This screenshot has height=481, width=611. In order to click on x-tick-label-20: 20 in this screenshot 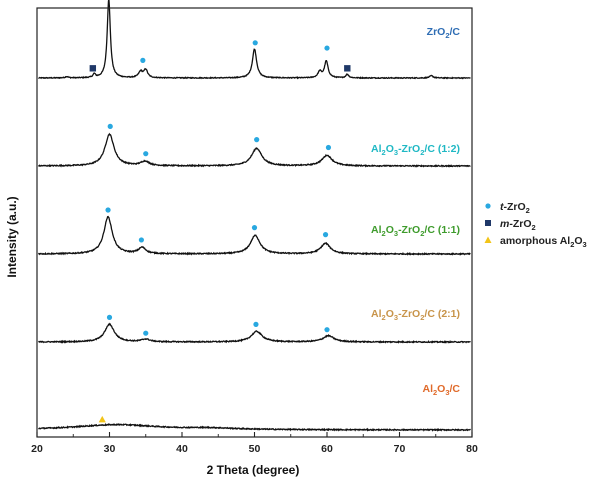, I will do `click(37, 449)`.